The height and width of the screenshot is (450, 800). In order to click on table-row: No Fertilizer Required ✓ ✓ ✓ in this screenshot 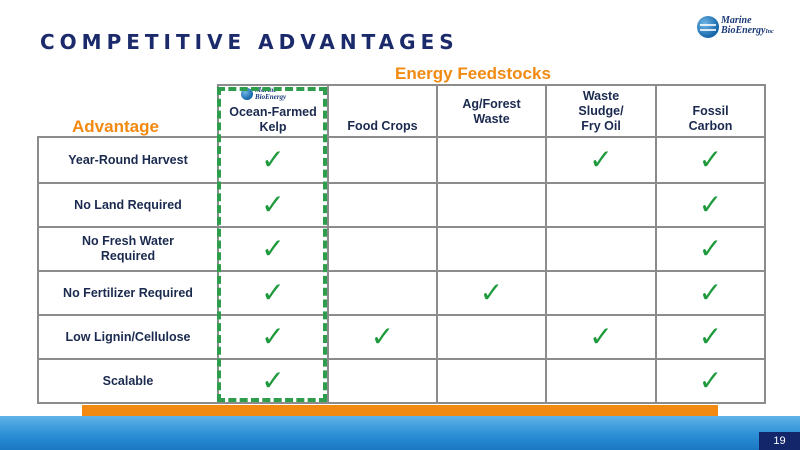, I will do `click(401, 293)`.